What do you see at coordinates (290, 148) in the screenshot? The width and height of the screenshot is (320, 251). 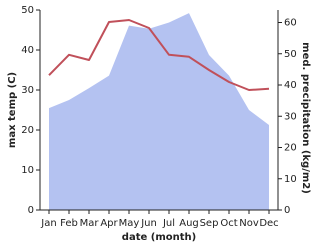 I see `y2-tick-label: 20` at bounding box center [290, 148].